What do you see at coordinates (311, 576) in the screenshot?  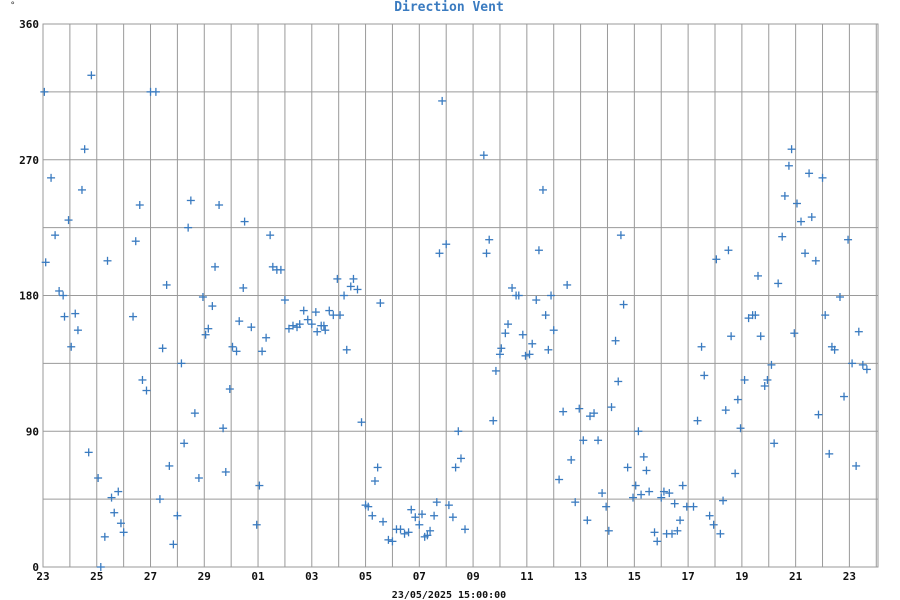 I see `x-tick-label: 03` at bounding box center [311, 576].